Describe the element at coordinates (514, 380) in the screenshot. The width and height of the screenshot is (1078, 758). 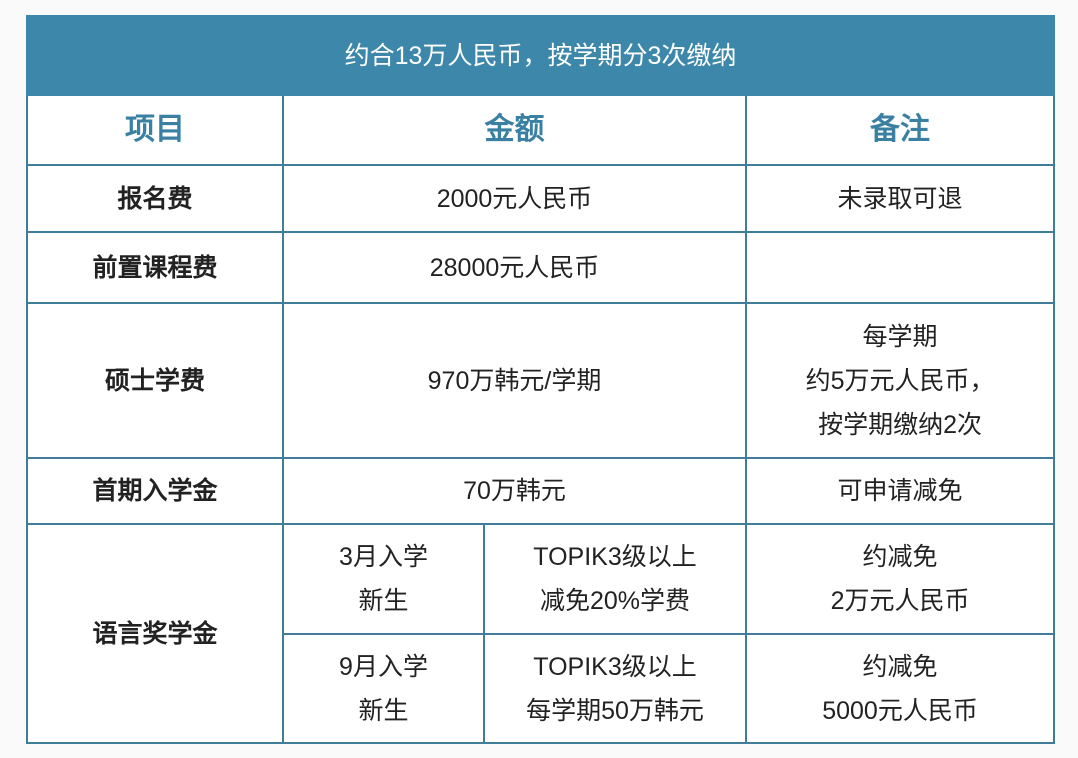
I see `amount-cell: 970万韩元/学期` at that location.